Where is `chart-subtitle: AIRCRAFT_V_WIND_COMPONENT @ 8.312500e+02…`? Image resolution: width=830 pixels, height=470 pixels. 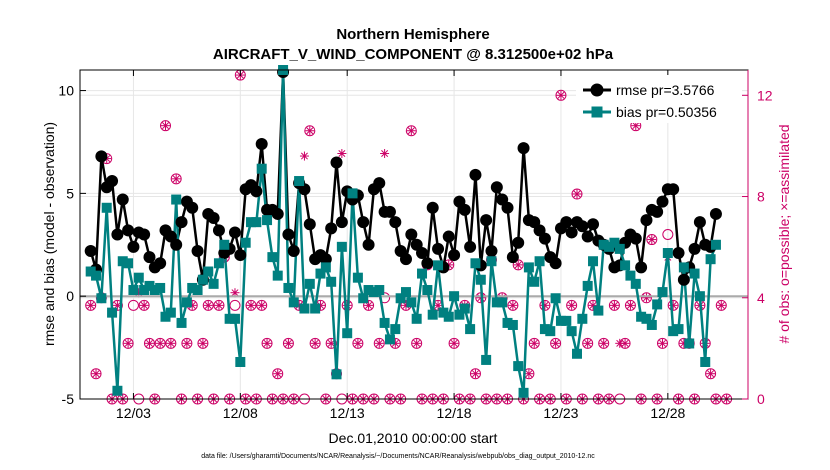
chart-subtitle: AIRCRAFT_V_WIND_COMPONENT @ 8.312500e+02… is located at coordinates (413, 54).